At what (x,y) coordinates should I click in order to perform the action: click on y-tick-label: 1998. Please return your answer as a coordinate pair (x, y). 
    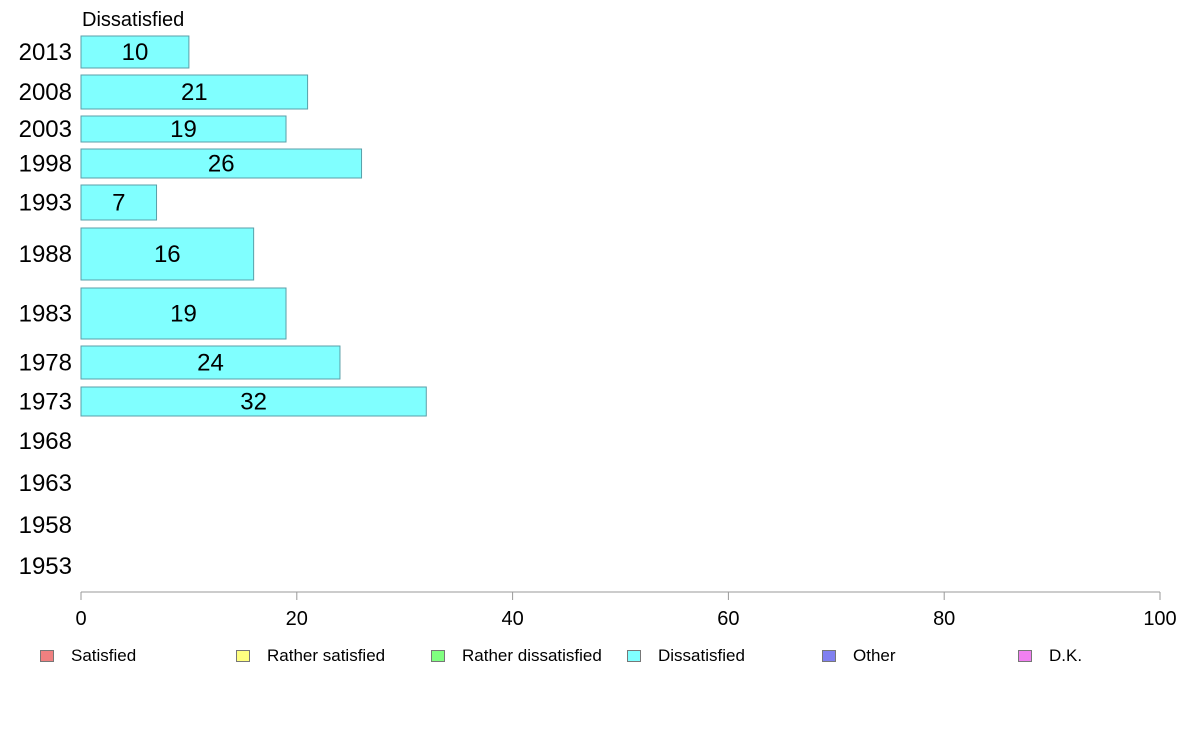
    Looking at the image, I should click on (45, 164).